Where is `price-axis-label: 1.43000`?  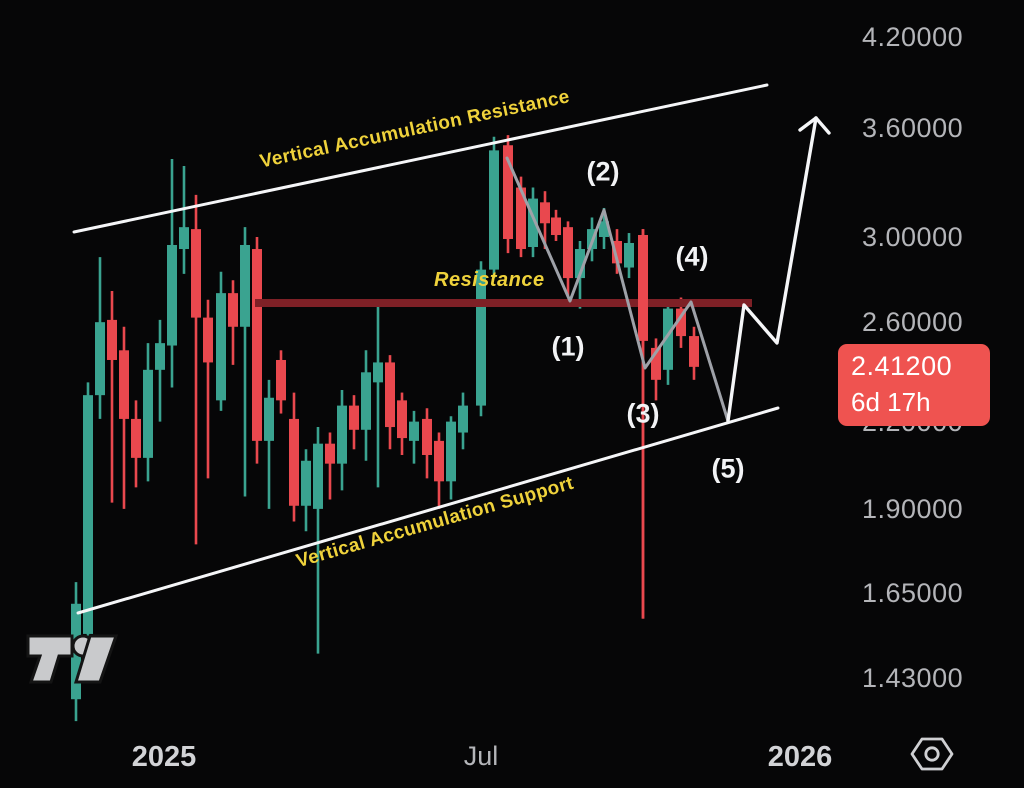
price-axis-label: 1.43000 is located at coordinates (913, 678).